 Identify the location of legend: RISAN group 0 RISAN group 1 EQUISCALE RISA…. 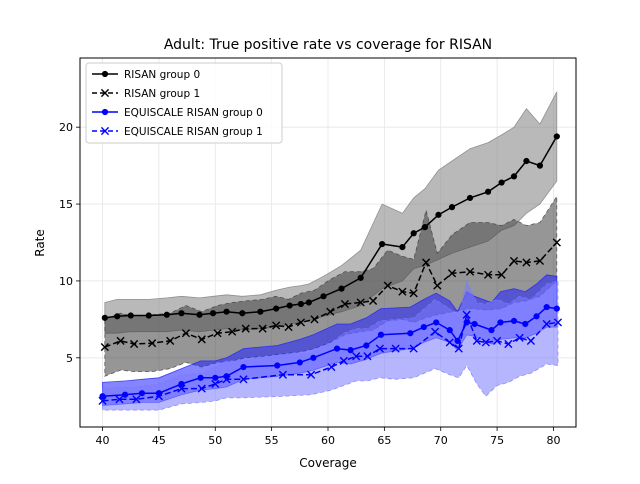
(184, 103).